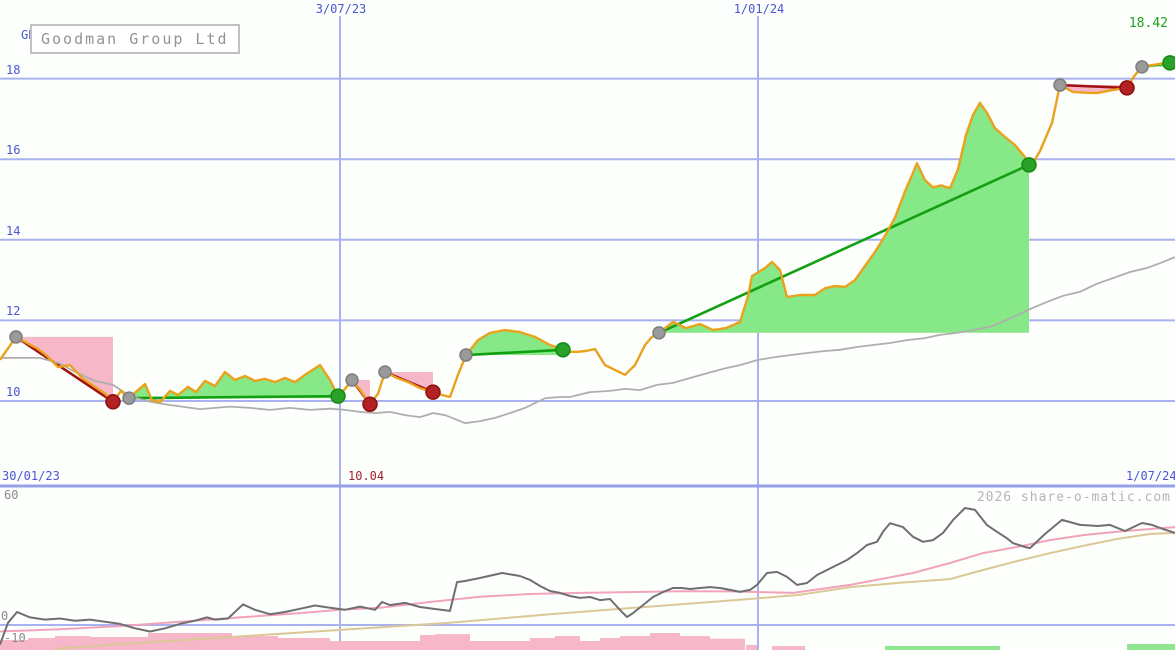  Describe the element at coordinates (31, 476) in the screenshot. I see `bottom-left-date: 30/01/23` at that location.